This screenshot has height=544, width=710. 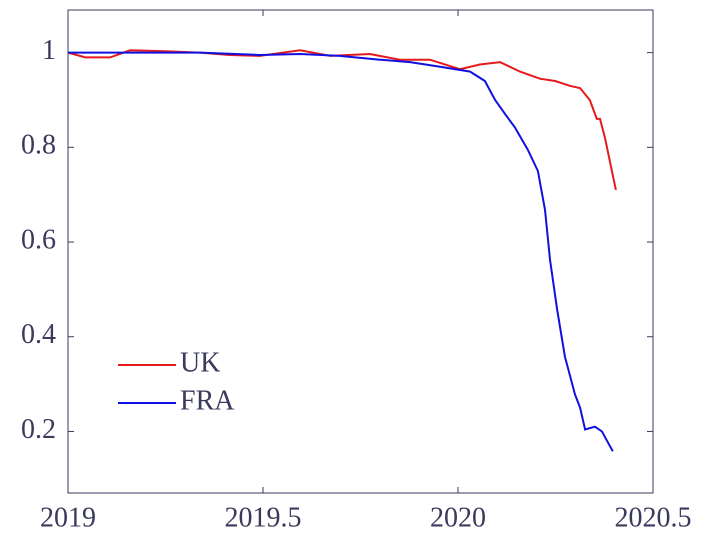 What do you see at coordinates (458, 517) in the screenshot?
I see `x-tick-label: 2020` at bounding box center [458, 517].